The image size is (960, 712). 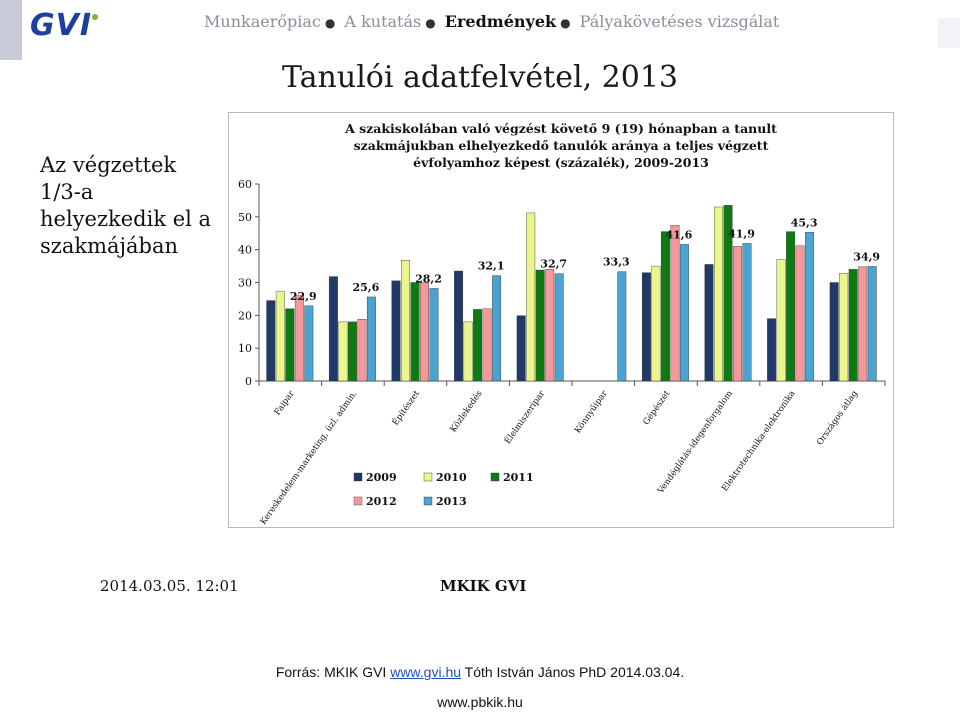 What do you see at coordinates (248, 381) in the screenshot?
I see `y-tick-label: 0` at bounding box center [248, 381].